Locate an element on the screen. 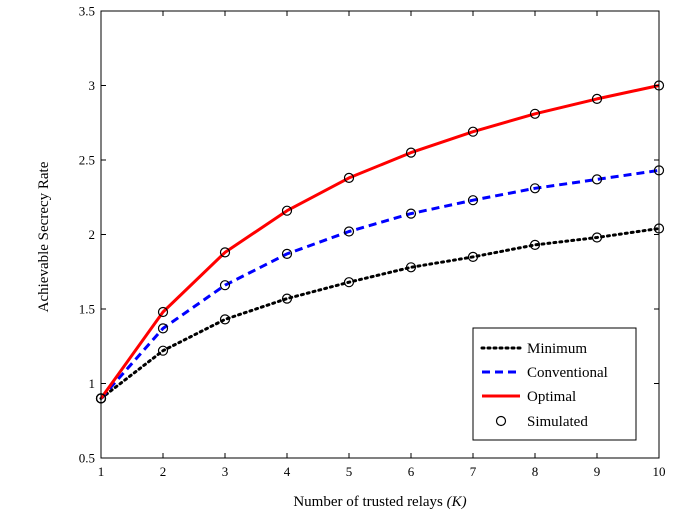 This screenshot has height=520, width=692. x-tick-label: 1 is located at coordinates (101, 471).